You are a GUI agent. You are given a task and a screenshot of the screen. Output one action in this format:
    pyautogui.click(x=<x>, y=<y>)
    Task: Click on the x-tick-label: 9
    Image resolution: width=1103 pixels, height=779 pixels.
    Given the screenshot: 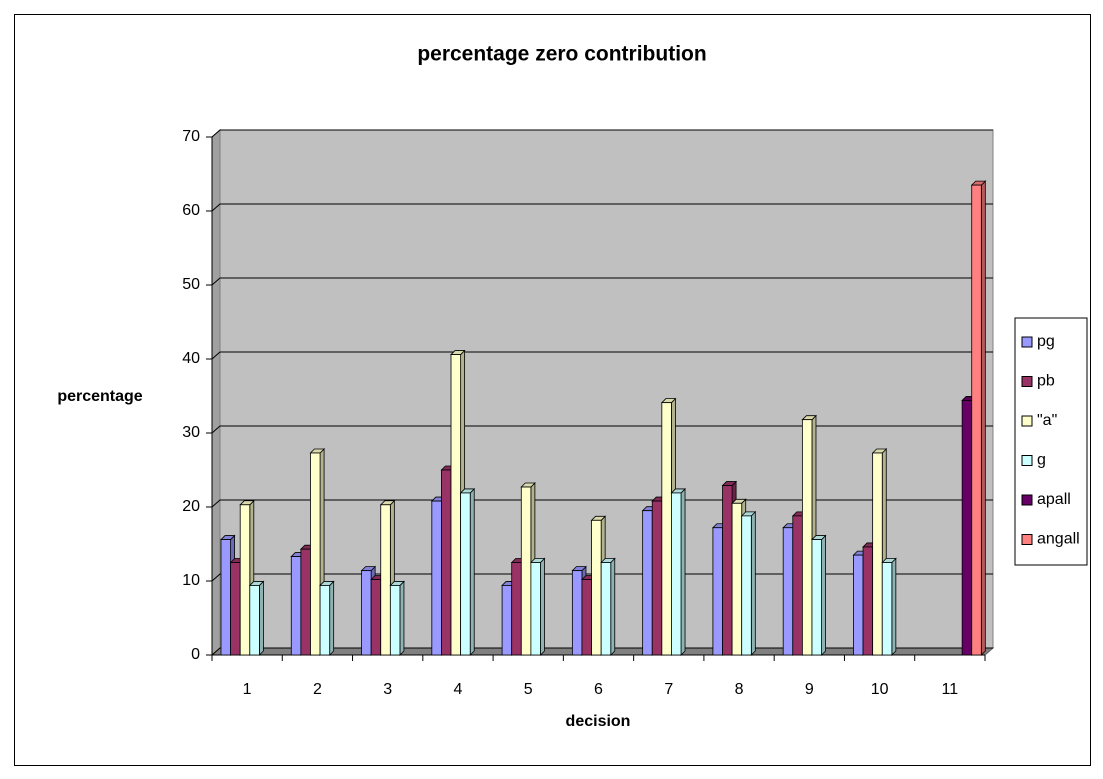 What is the action you would take?
    pyautogui.click(x=809, y=689)
    